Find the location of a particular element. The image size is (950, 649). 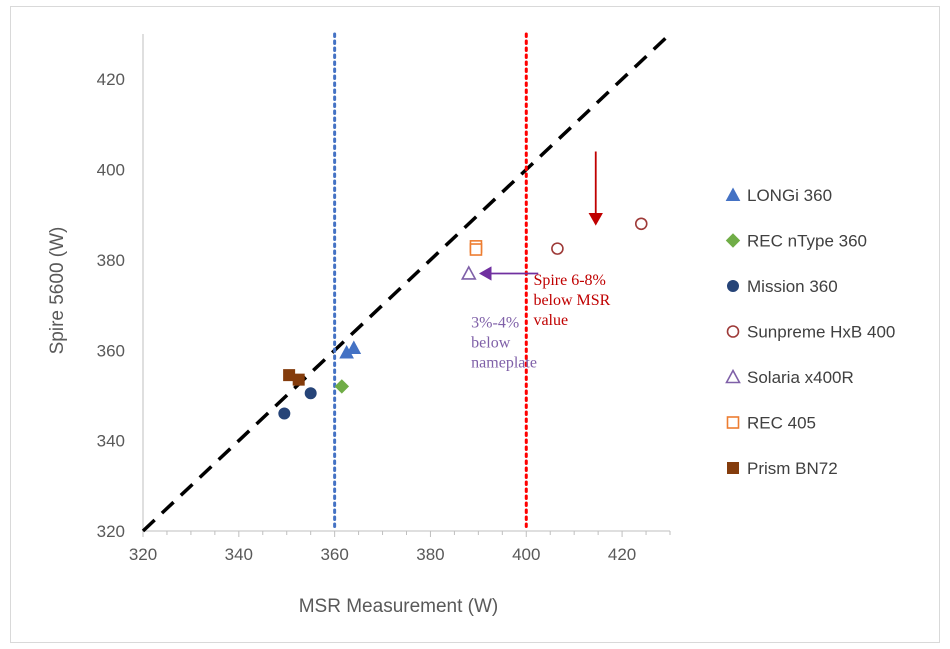

annotation-line: nameplate is located at coordinates (504, 363).